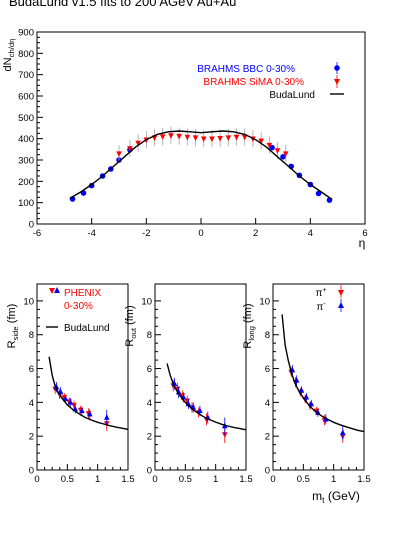  Describe the element at coordinates (26, 33) in the screenshot. I see `y-tick-label: 900` at that location.